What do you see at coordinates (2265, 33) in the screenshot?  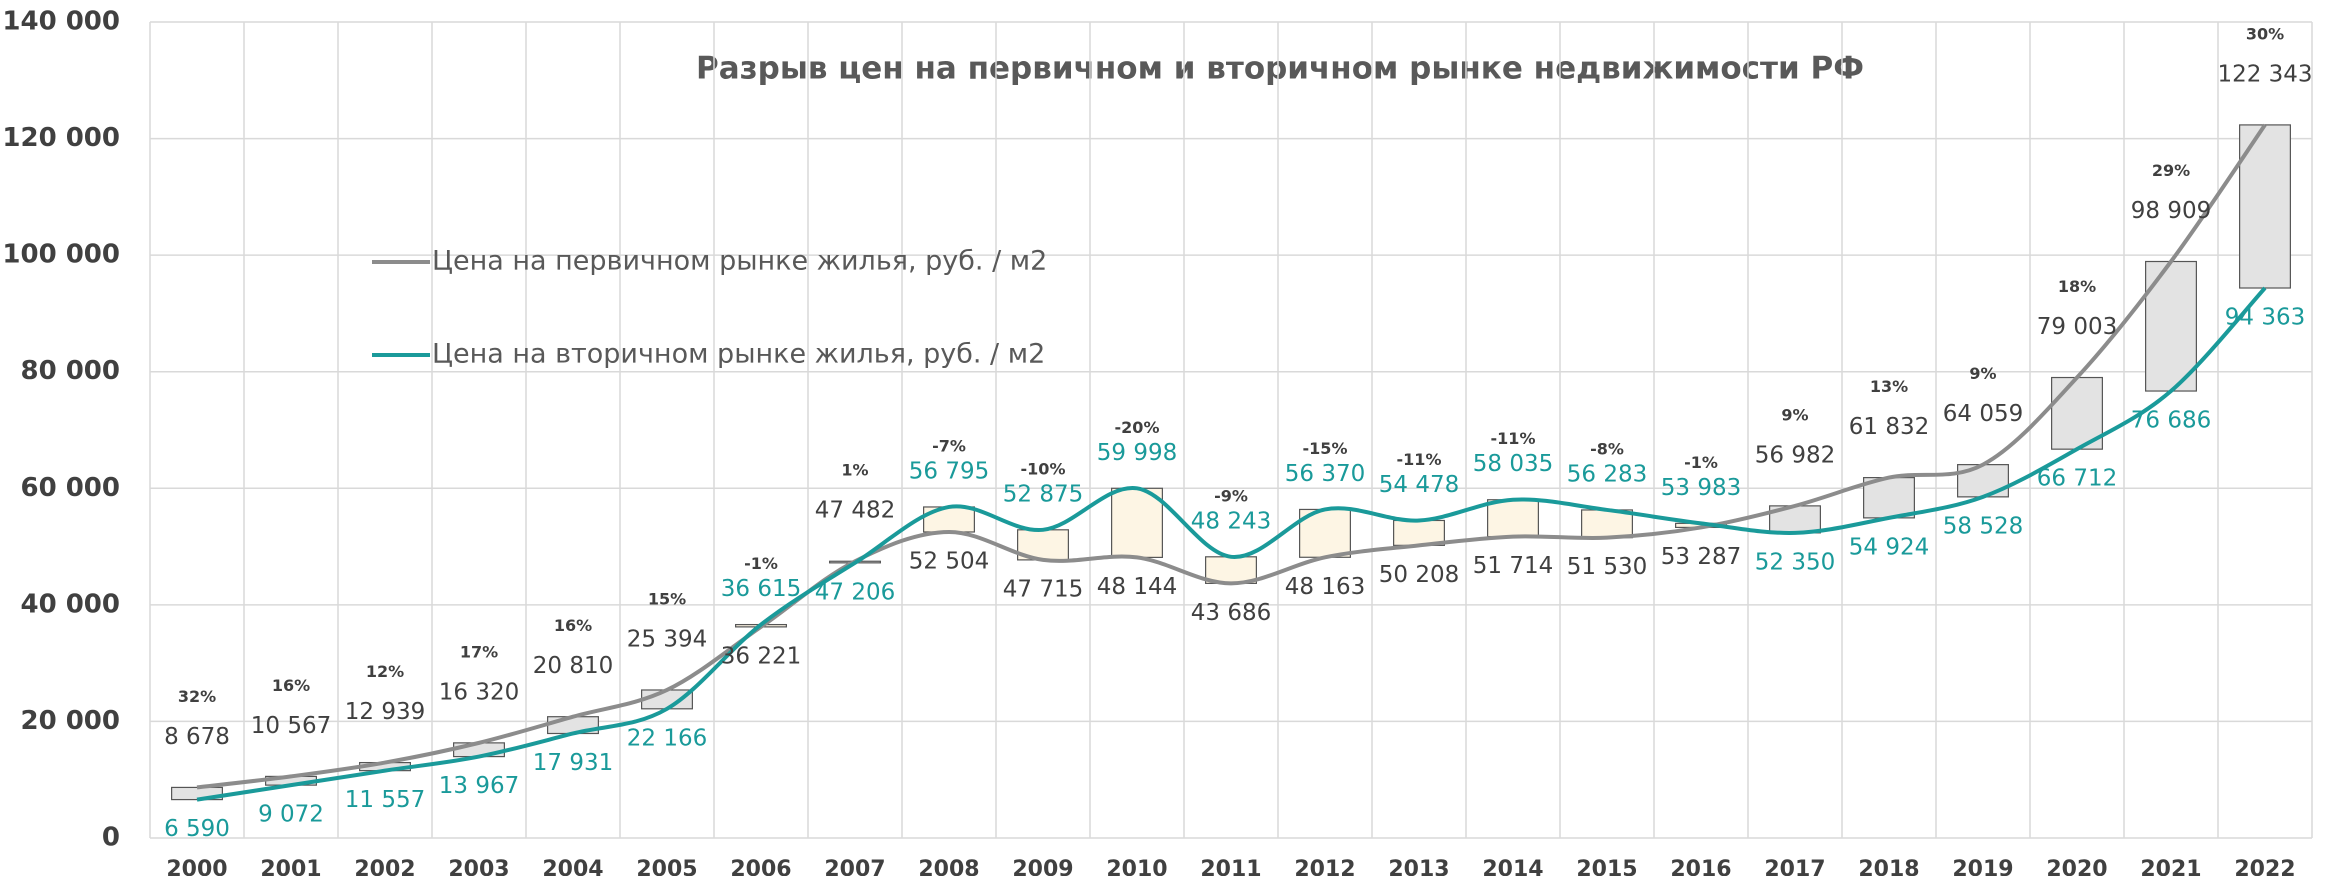 I see `gap-label: 30%` at bounding box center [2265, 33].